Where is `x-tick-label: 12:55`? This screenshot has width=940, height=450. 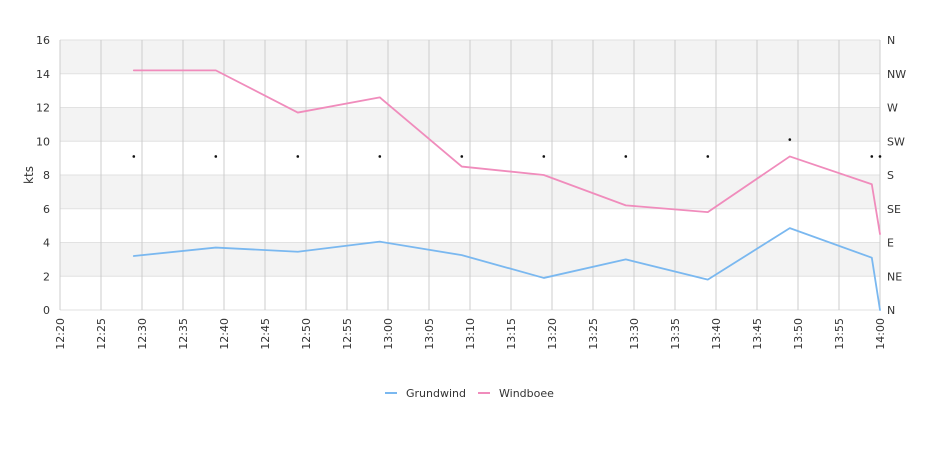 x-tick-label: 12:55 is located at coordinates (347, 334).